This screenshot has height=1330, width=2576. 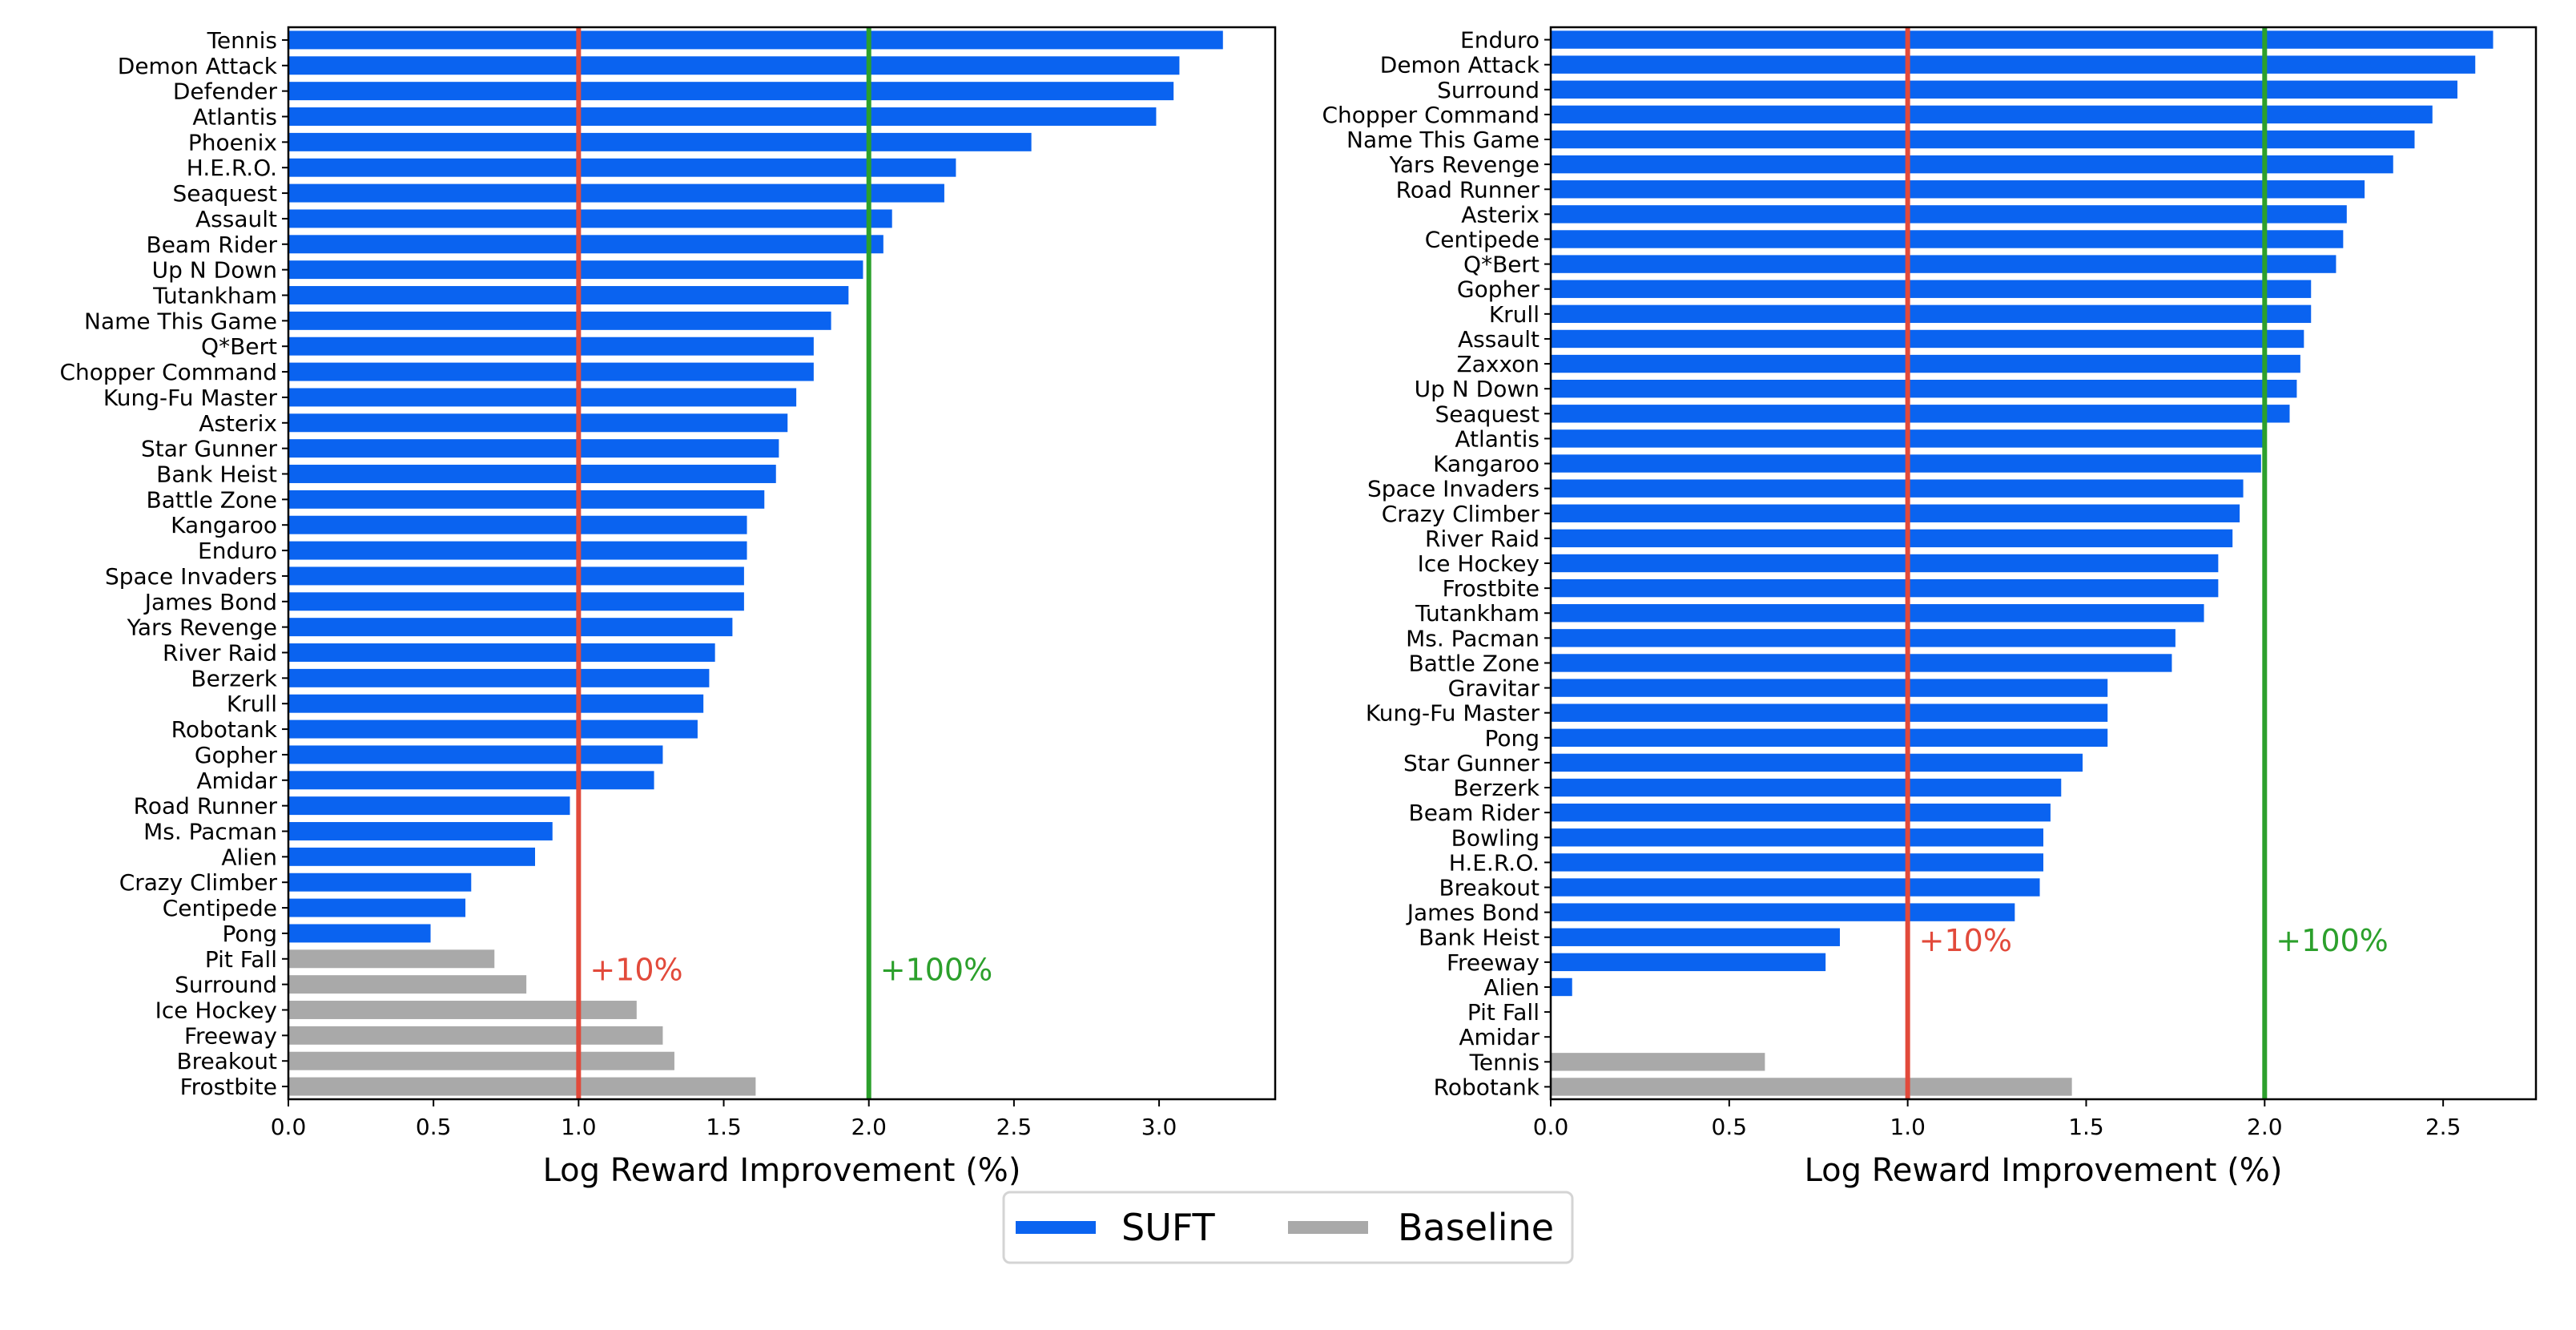 What do you see at coordinates (1511, 987) in the screenshot?
I see `right-y-tick-label: Alien` at bounding box center [1511, 987].